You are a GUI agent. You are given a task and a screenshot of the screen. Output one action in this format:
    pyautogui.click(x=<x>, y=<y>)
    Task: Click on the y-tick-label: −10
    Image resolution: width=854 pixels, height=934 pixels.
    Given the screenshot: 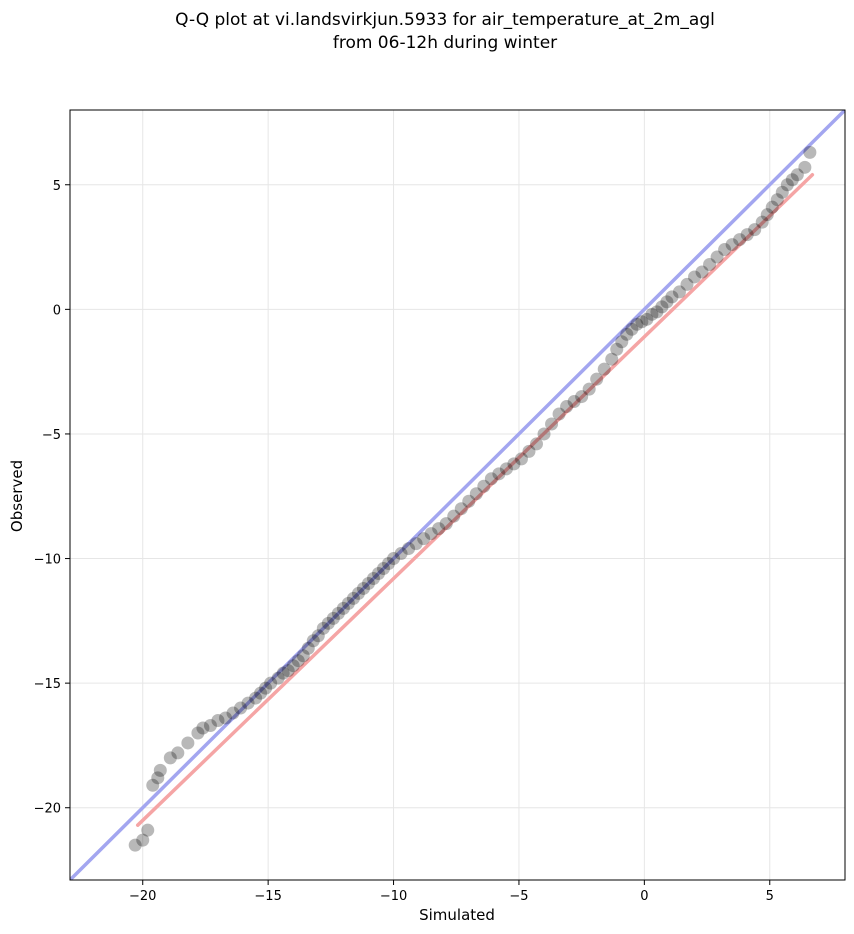 What is the action you would take?
    pyautogui.click(x=47, y=560)
    